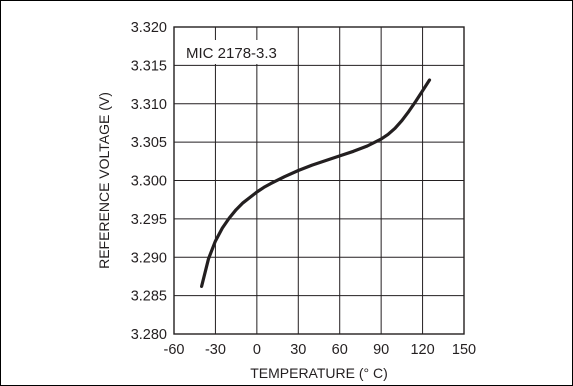 Image resolution: width=573 pixels, height=386 pixels. Describe the element at coordinates (298, 350) in the screenshot. I see `x-tick-label: 30` at that location.